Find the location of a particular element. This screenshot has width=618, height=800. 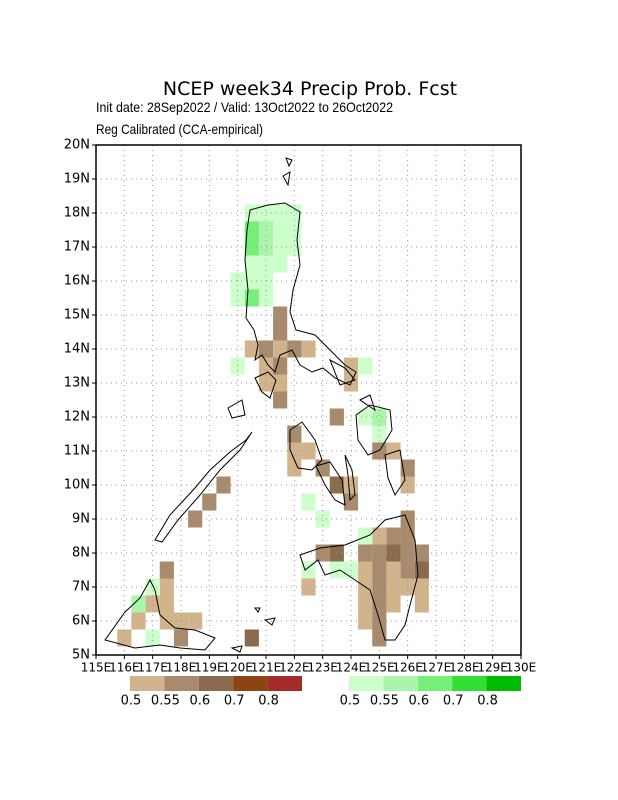

x-tick-label: 123E is located at coordinates (322, 668).